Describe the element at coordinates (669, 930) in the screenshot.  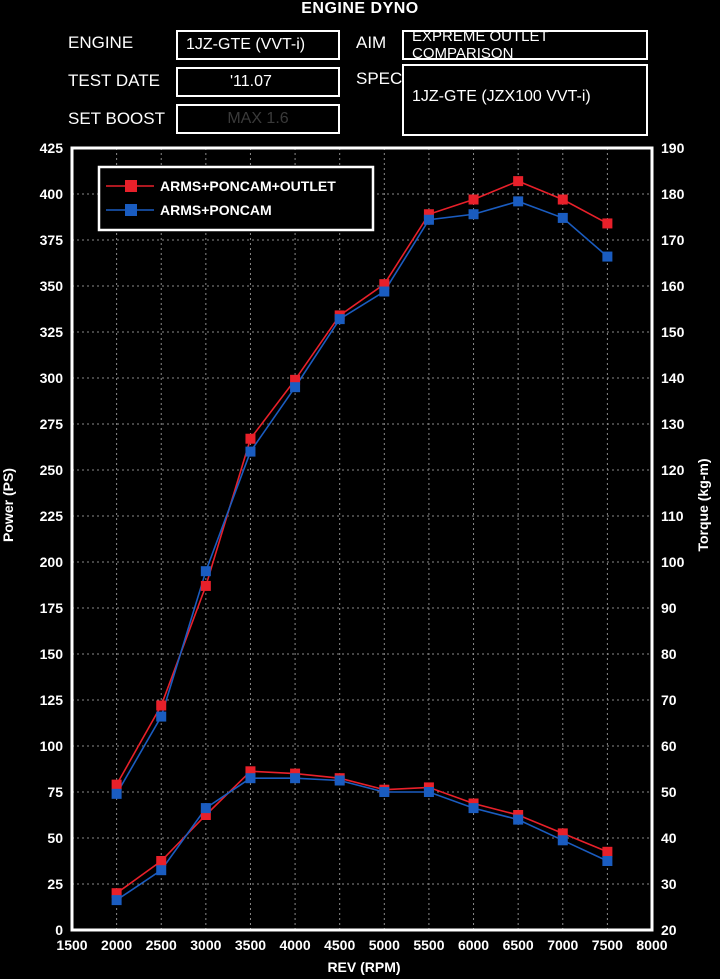
I see `y2-tick-label: 20` at that location.